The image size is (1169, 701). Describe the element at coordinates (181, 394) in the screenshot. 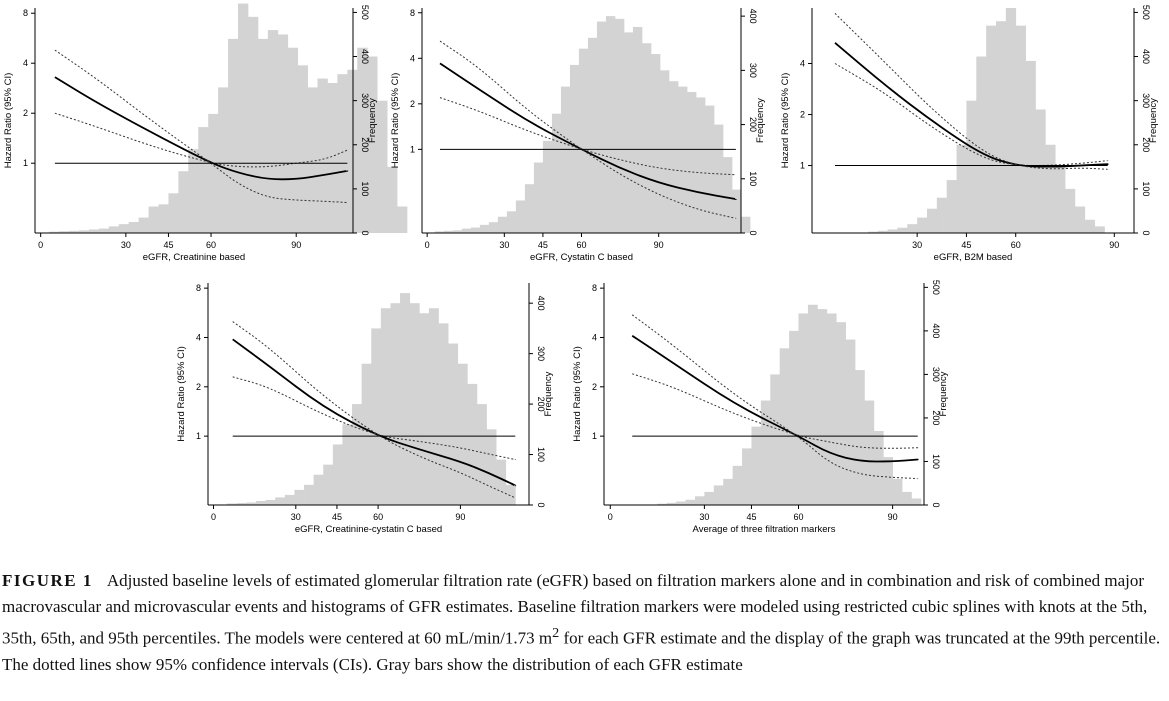

I see `y-axis-title: Hazard Ratio (95% CI)` at that location.